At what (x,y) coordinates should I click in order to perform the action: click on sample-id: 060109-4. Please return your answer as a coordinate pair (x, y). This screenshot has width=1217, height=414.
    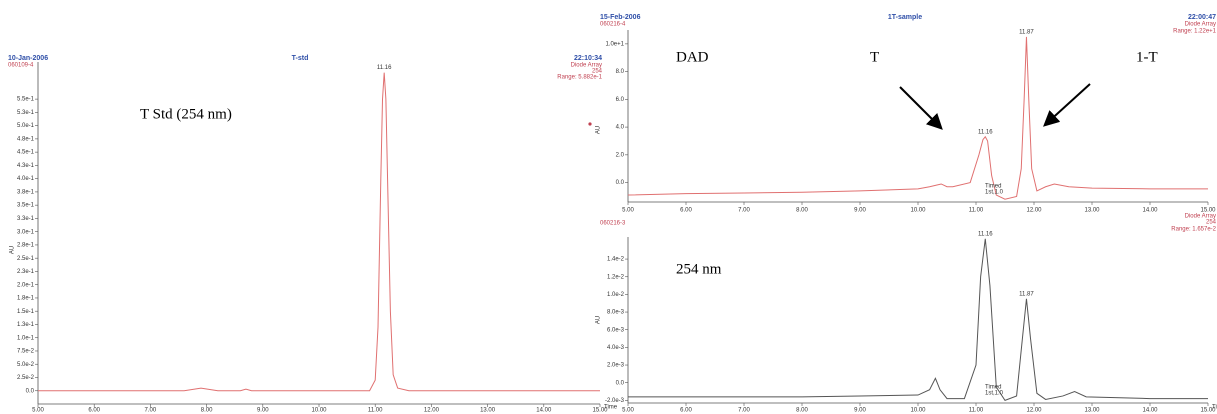
    Looking at the image, I should click on (21, 66).